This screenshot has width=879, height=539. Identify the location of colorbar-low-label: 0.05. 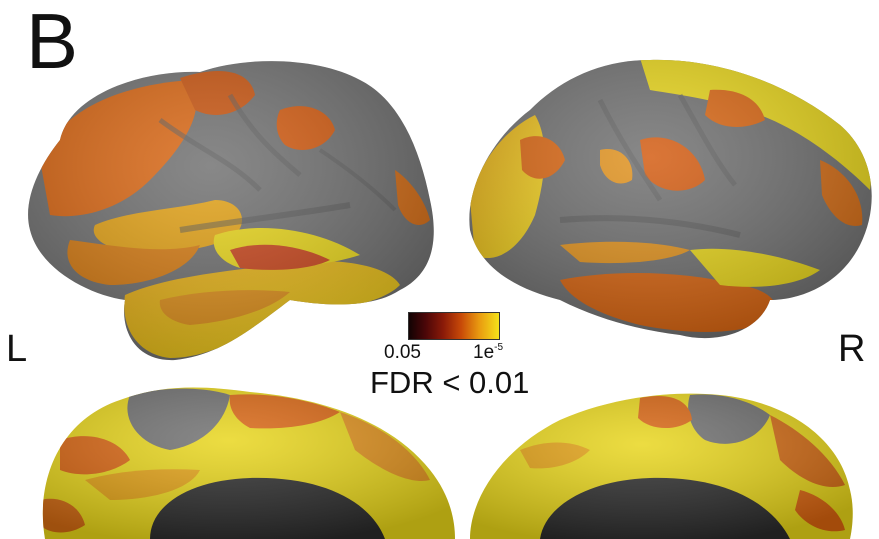
(402, 352).